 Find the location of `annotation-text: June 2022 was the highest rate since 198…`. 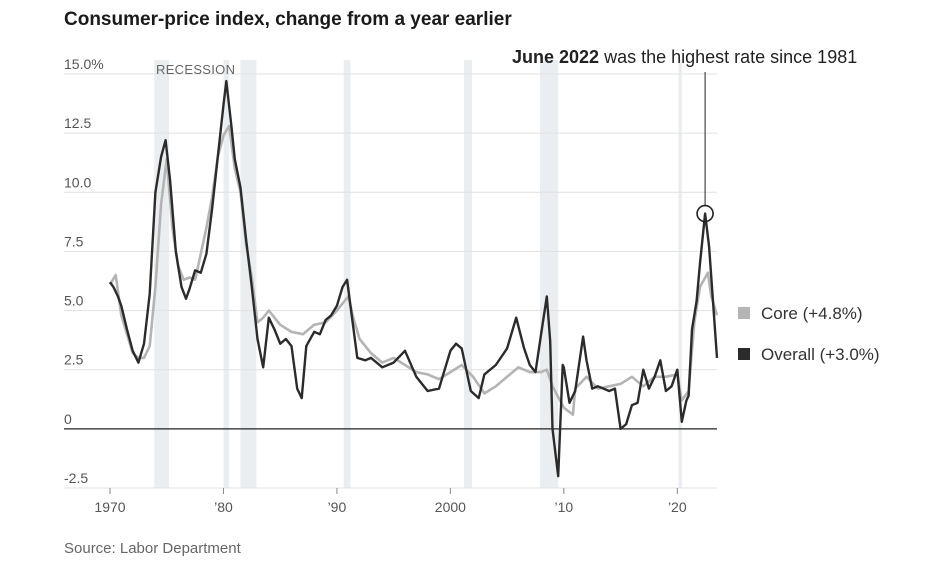

annotation-text: June 2022 was the highest rate since 198… is located at coordinates (684, 57).